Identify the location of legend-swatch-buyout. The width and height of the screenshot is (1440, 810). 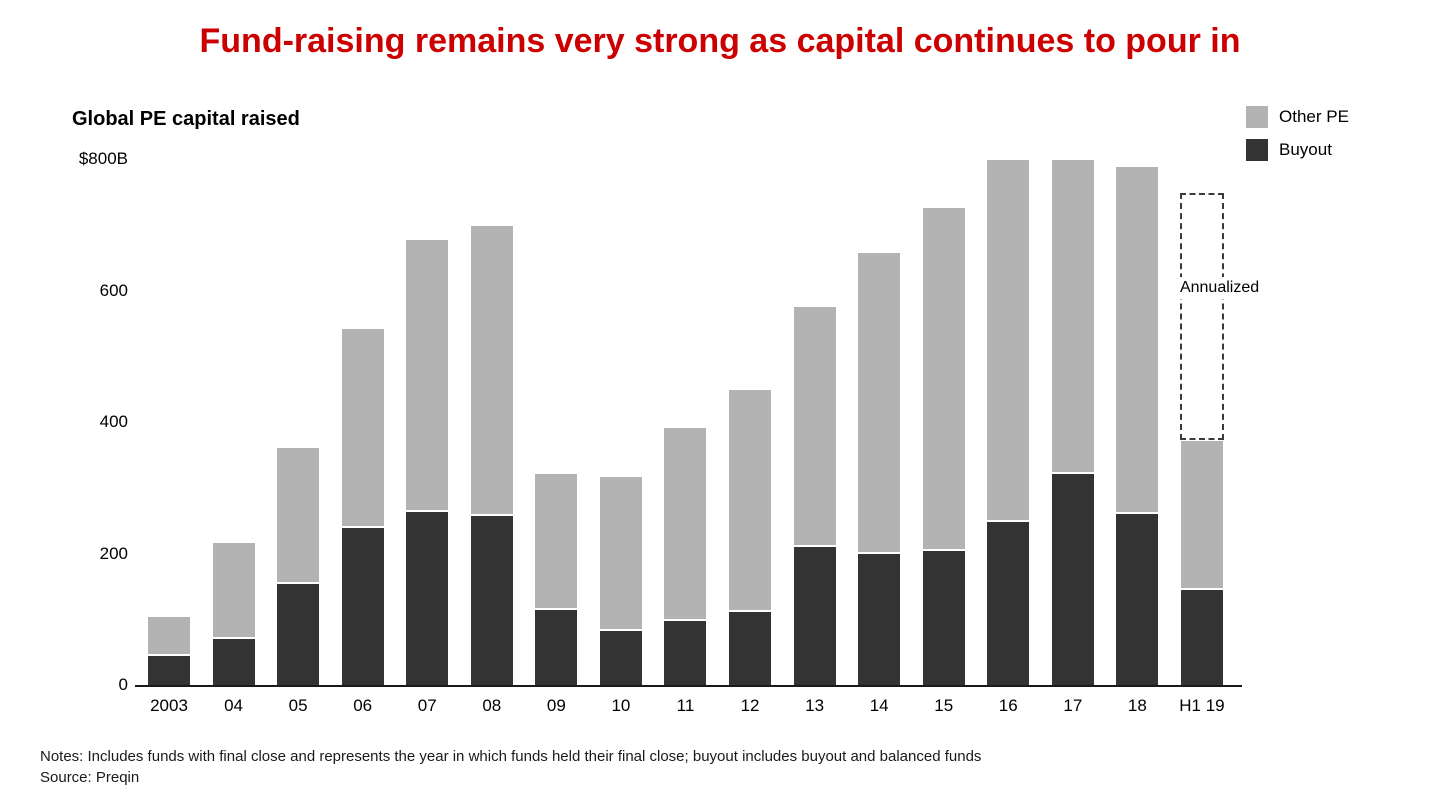
(1257, 150).